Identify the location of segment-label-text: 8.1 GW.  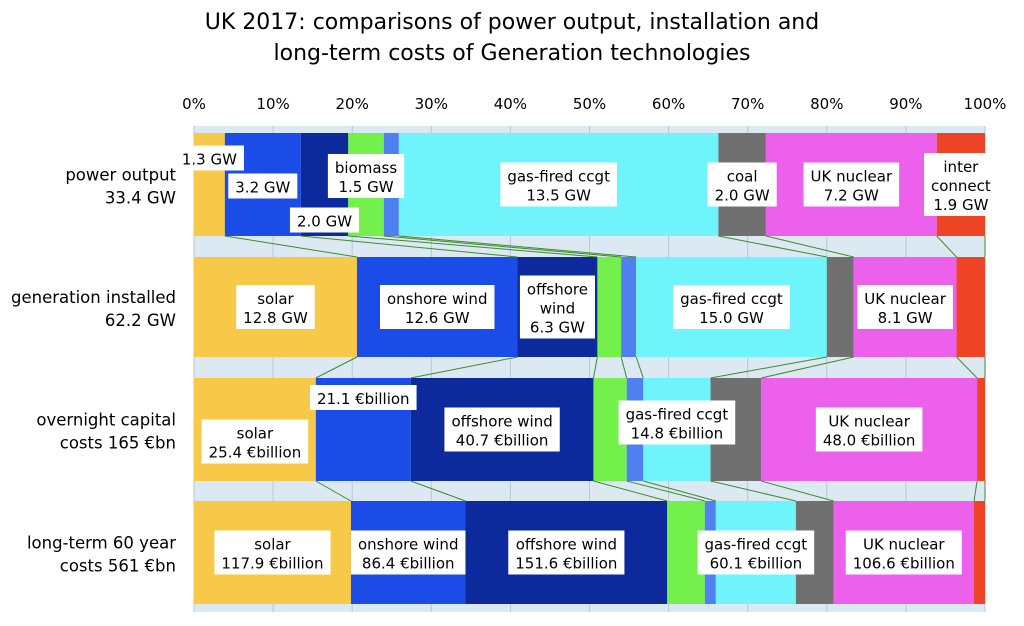
(905, 318).